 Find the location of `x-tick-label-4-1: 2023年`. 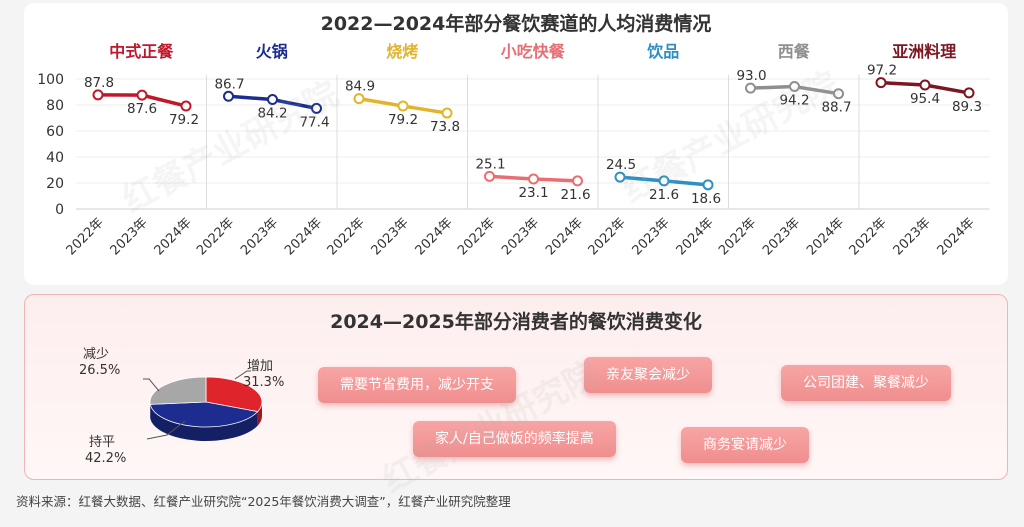

x-tick-label-4-1: 2023年 is located at coordinates (651, 236).